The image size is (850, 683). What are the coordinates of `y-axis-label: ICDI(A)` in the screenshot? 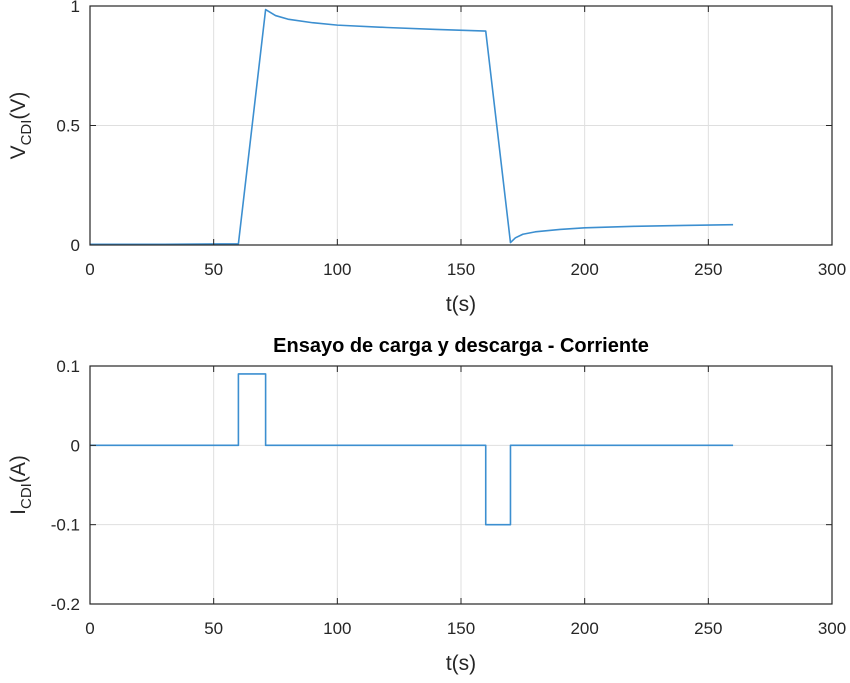 It's located at (21, 485).